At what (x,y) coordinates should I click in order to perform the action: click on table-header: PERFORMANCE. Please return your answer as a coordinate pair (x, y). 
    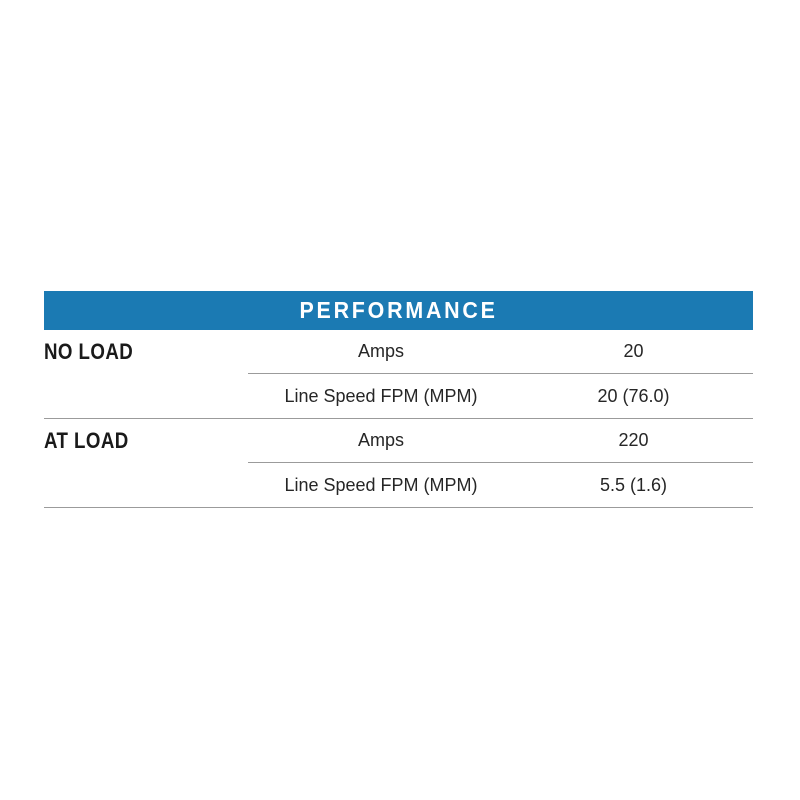
    Looking at the image, I should click on (398, 310).